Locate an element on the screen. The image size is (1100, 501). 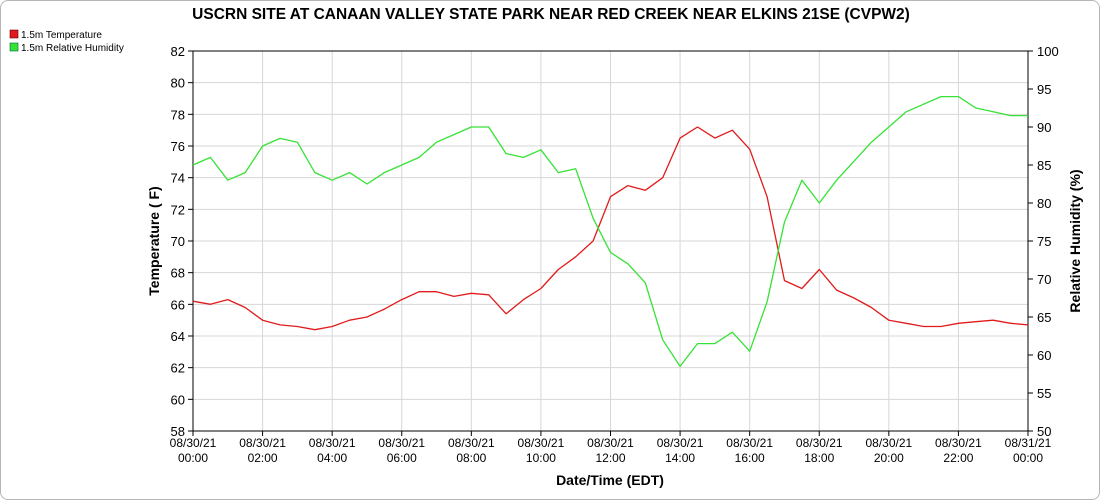
x-tick-time-label: 04:00 is located at coordinates (332, 458).